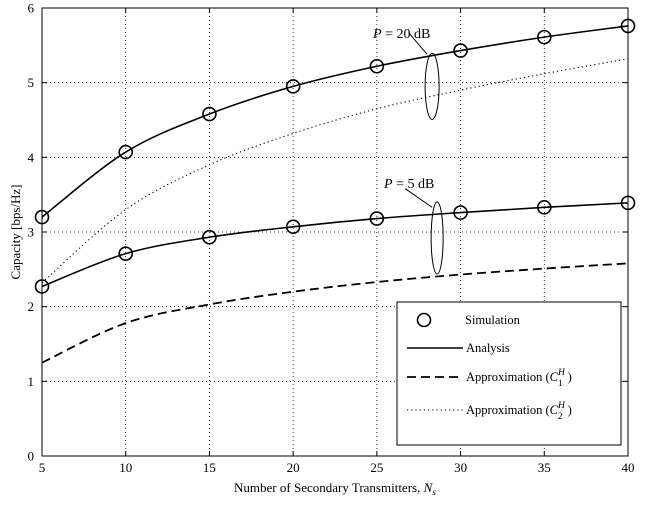 The height and width of the screenshot is (509, 661). Describe the element at coordinates (42, 467) in the screenshot. I see `x-tick-label: 5` at that location.